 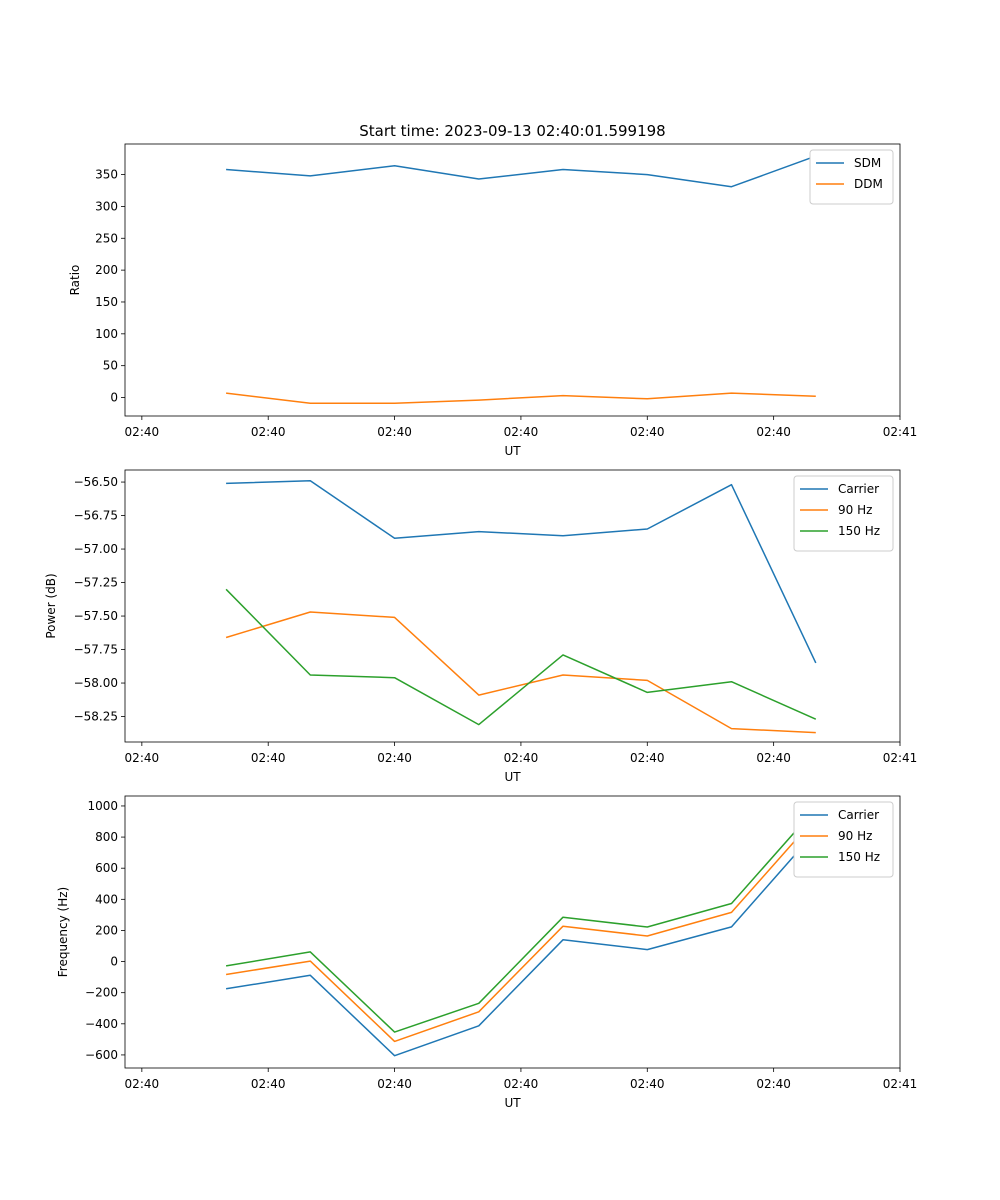 What do you see at coordinates (96, 650) in the screenshot?
I see `y-tick-label: −57.75` at bounding box center [96, 650].